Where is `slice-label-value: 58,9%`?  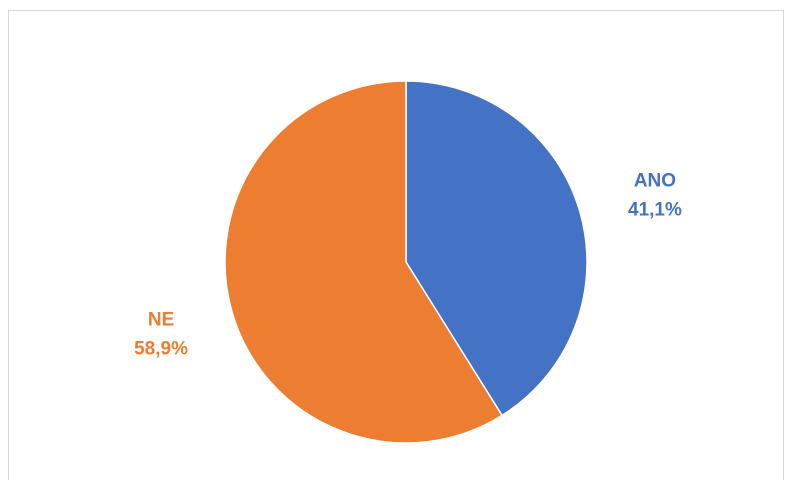 slice-label-value: 58,9% is located at coordinates (161, 348).